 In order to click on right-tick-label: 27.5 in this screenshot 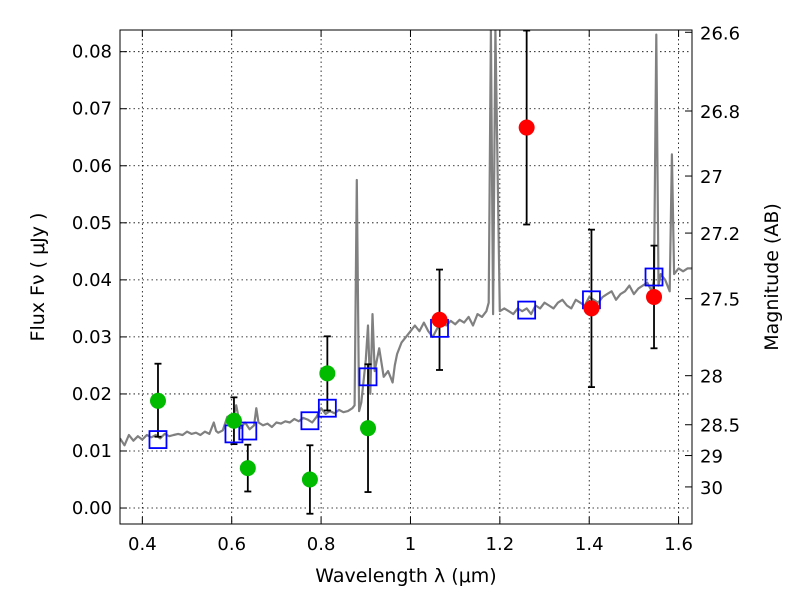, I will do `click(720, 300)`.